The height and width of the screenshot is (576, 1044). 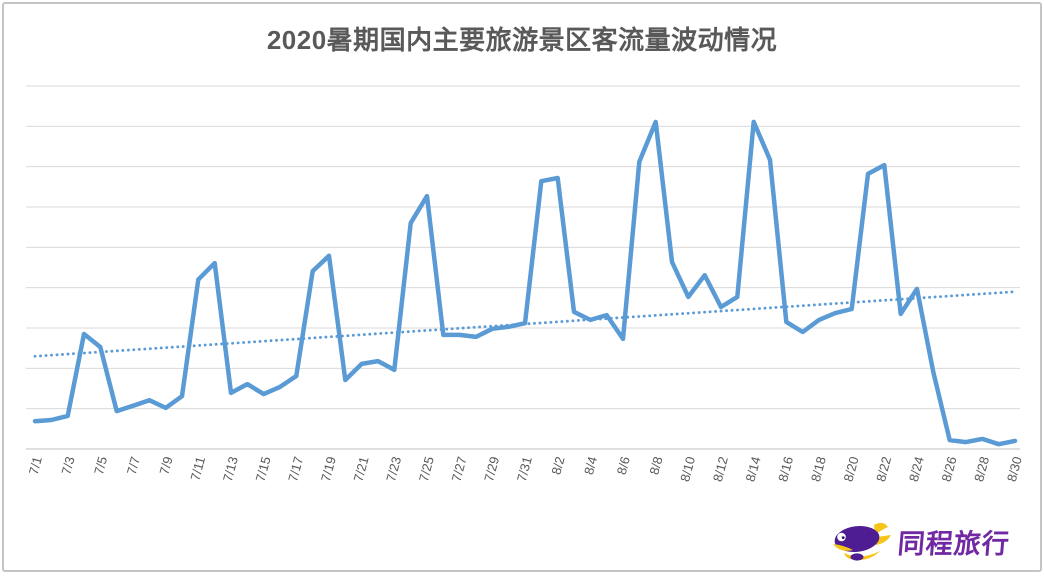 I want to click on x-tick-label: 8/8, so click(x=655, y=465).